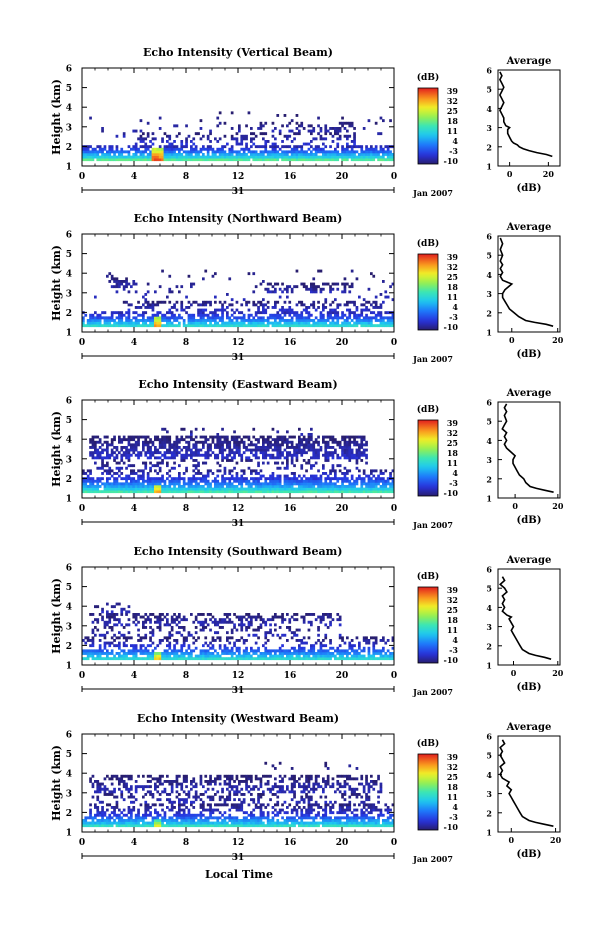  Describe the element at coordinates (238, 218) in the screenshot. I see `panel-title: Echo Intensity (Northward Beam)` at that location.